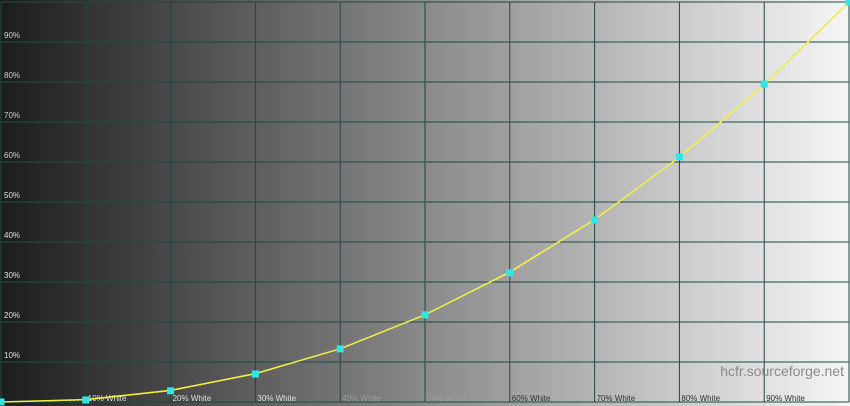  Describe the element at coordinates (361, 398) in the screenshot. I see `x-tick-label: 40% White` at that location.